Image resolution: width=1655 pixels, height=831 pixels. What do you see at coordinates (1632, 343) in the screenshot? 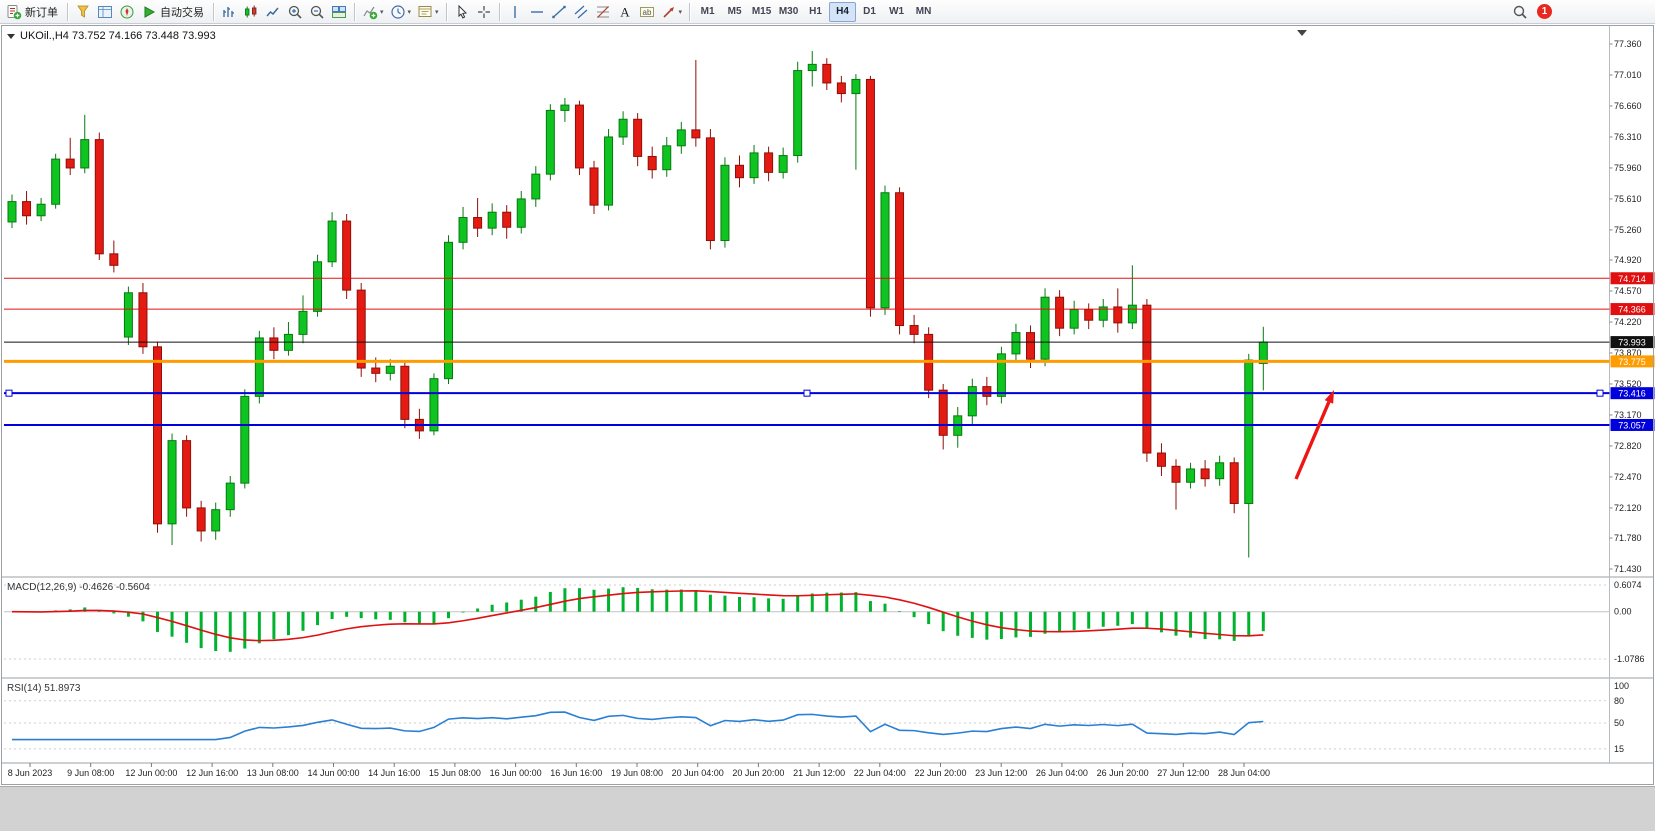
I see `price-tag-label: 73.993` at bounding box center [1632, 343].